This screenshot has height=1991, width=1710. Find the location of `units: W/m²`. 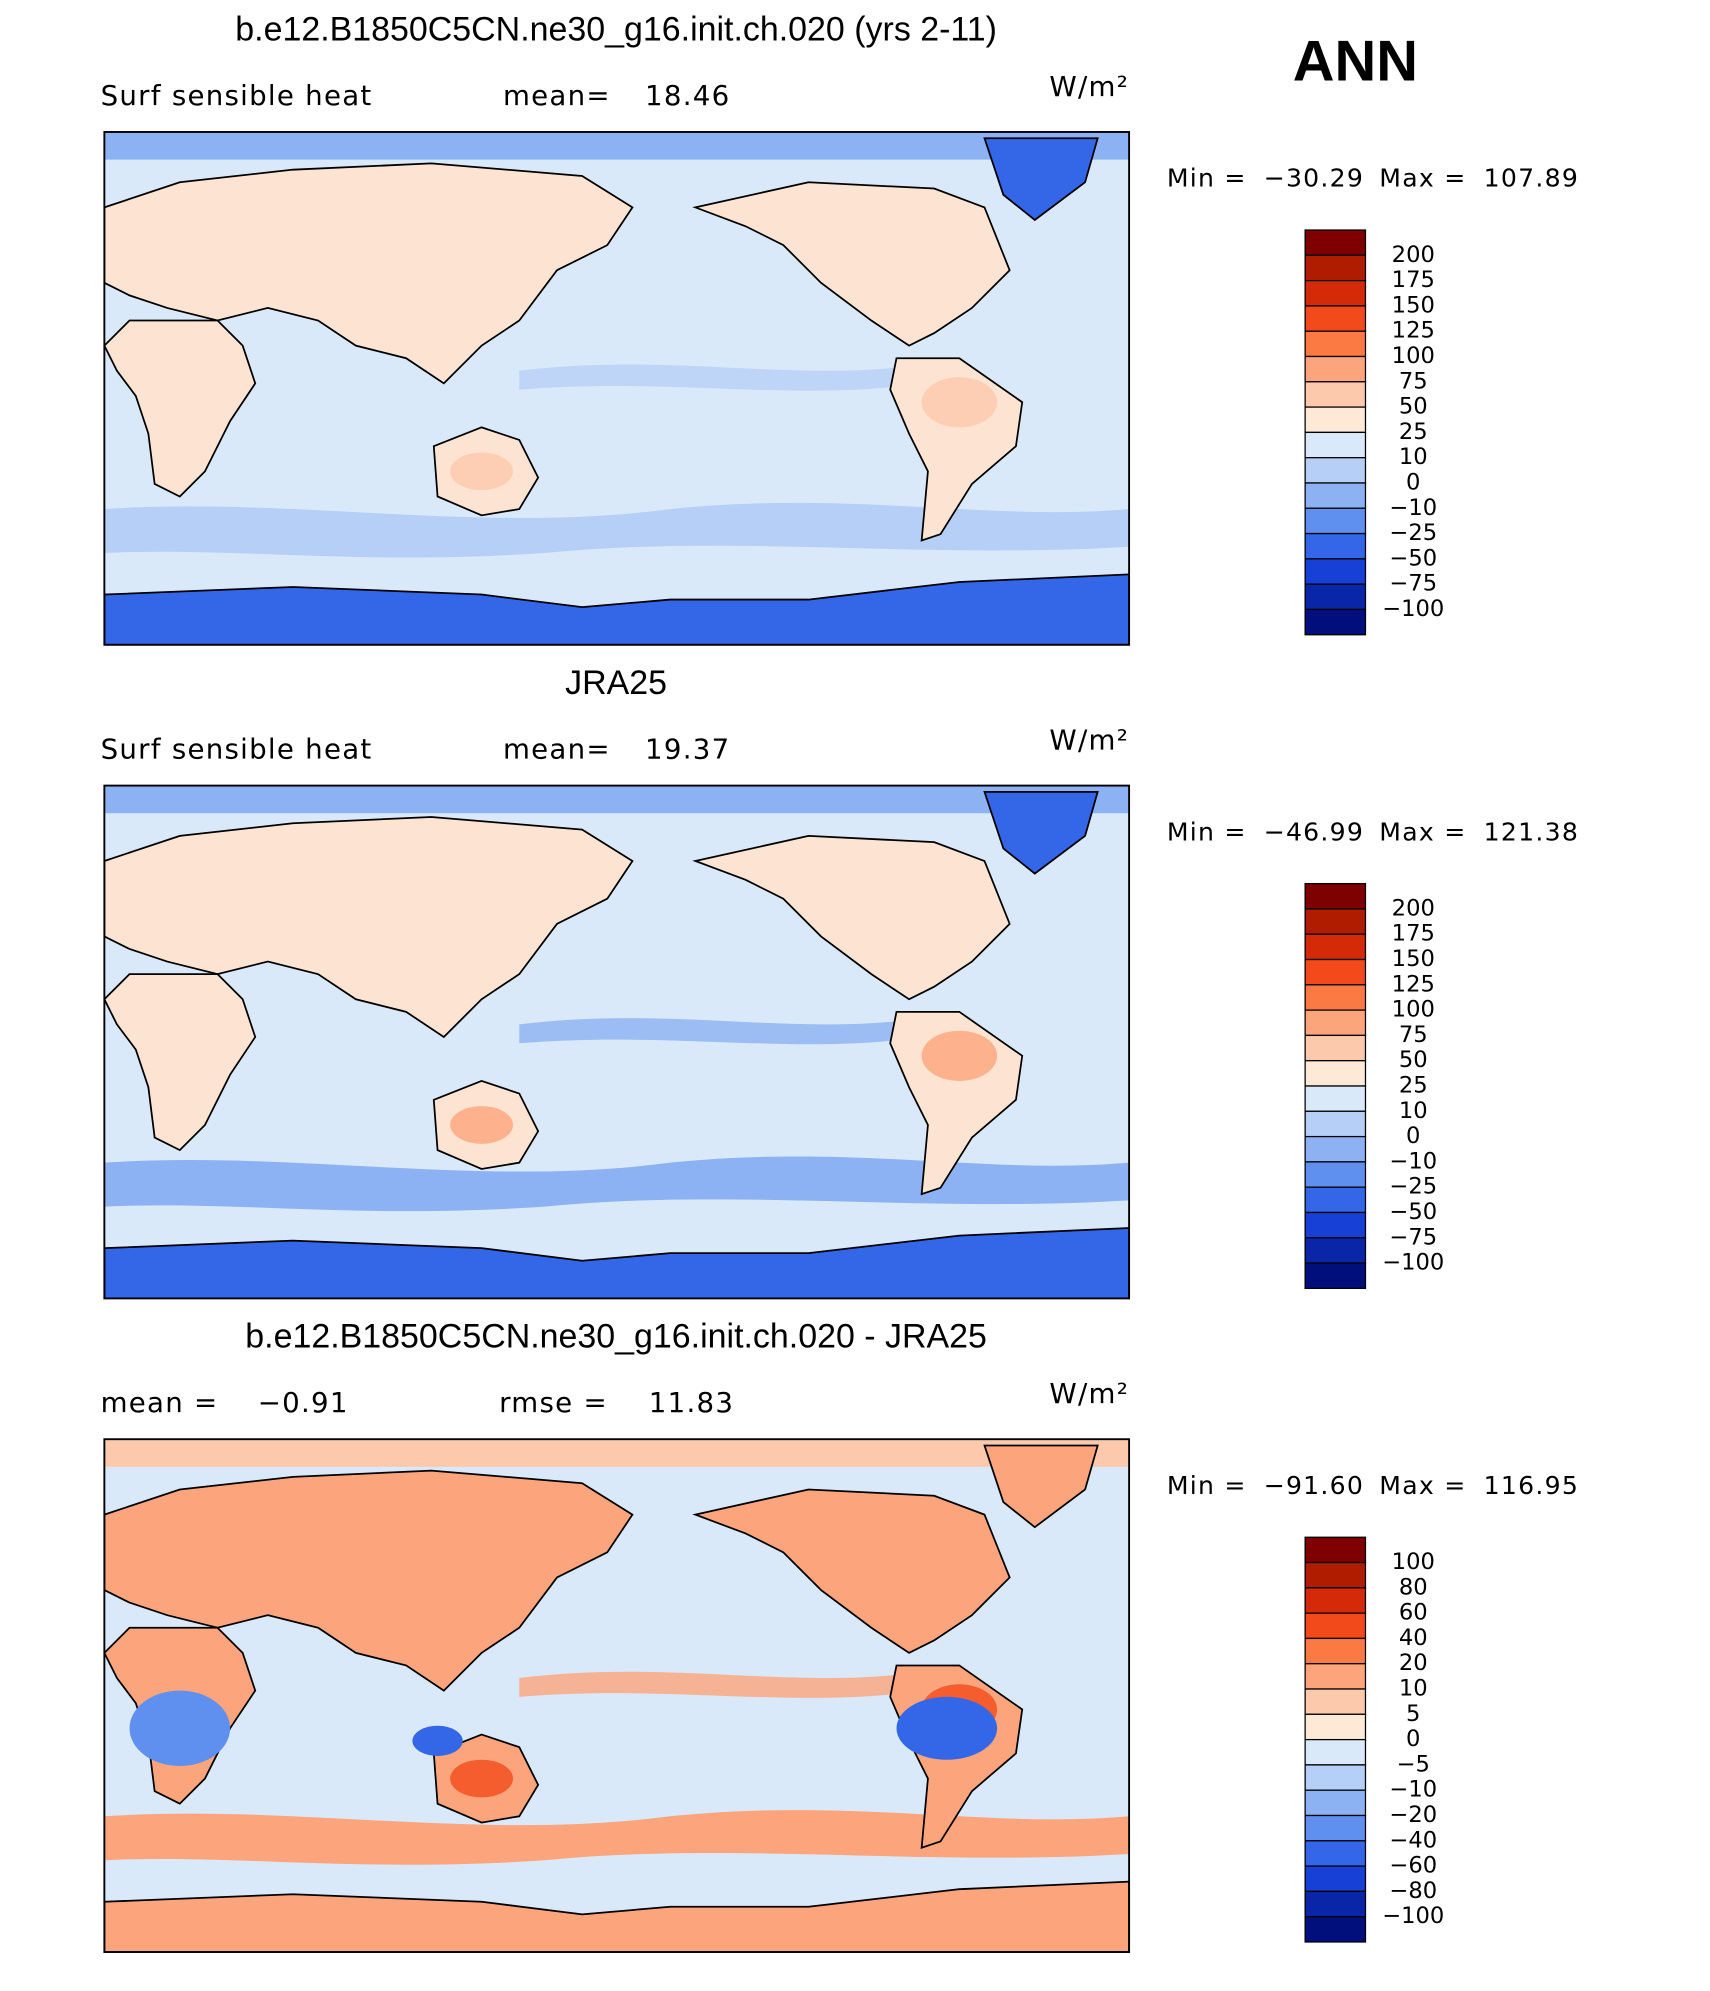

units: W/m² is located at coordinates (1089, 86).